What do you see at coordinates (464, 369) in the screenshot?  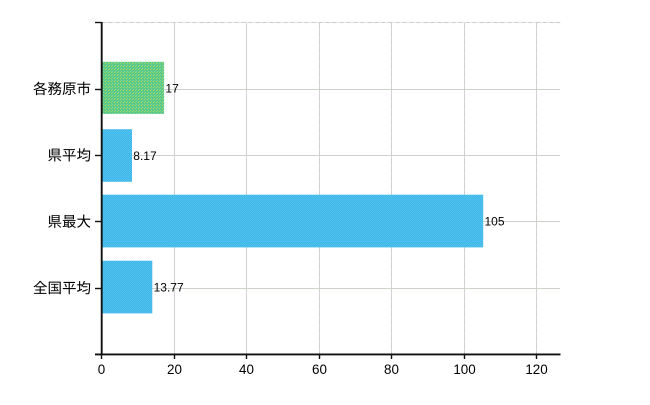 I see `svg-text: 100` at bounding box center [464, 369].